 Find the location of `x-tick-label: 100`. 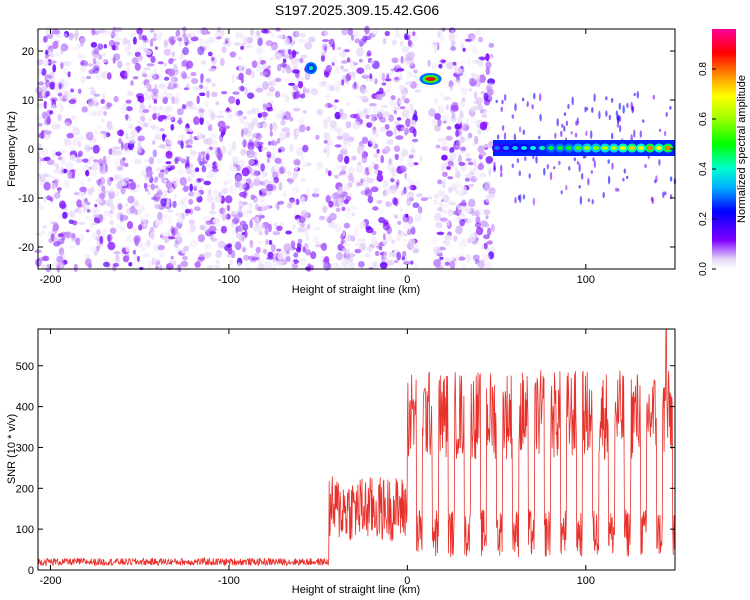

x-tick-label: 100 is located at coordinates (586, 581).